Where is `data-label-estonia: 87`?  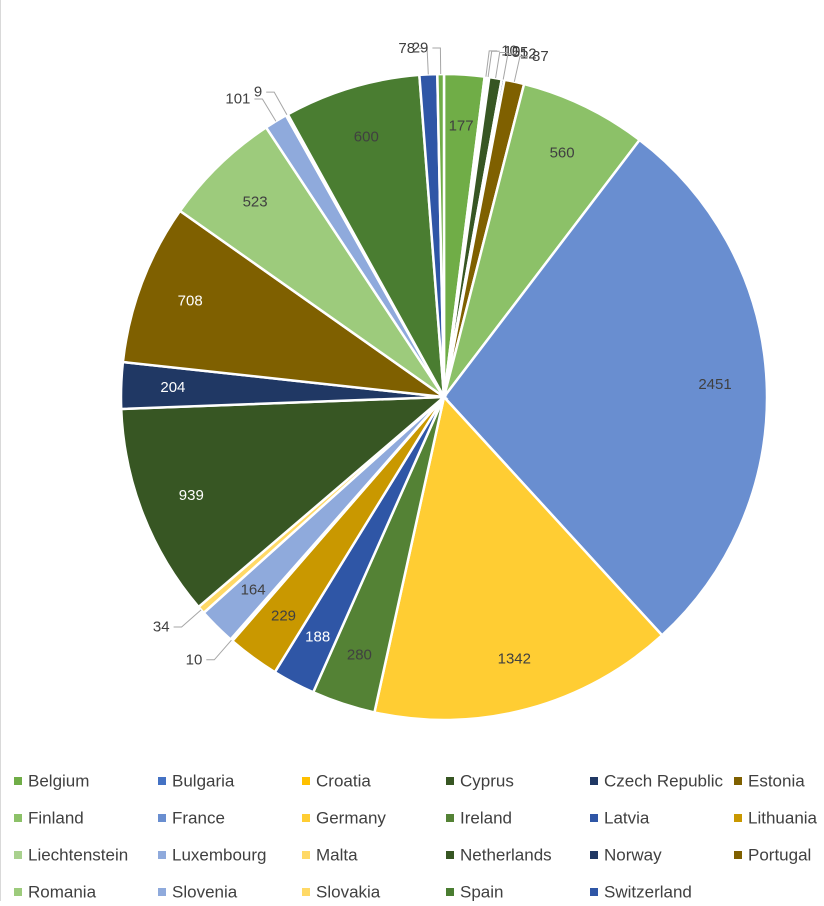
data-label-estonia: 87 is located at coordinates (540, 56).